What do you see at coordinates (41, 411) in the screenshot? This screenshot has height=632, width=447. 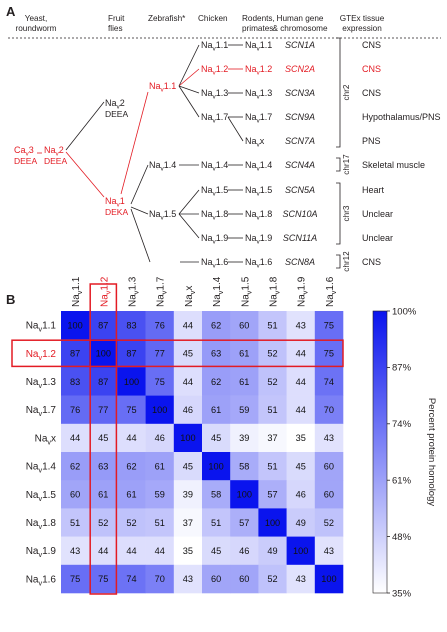 I see `row-label: Nav1.7` at bounding box center [41, 411].